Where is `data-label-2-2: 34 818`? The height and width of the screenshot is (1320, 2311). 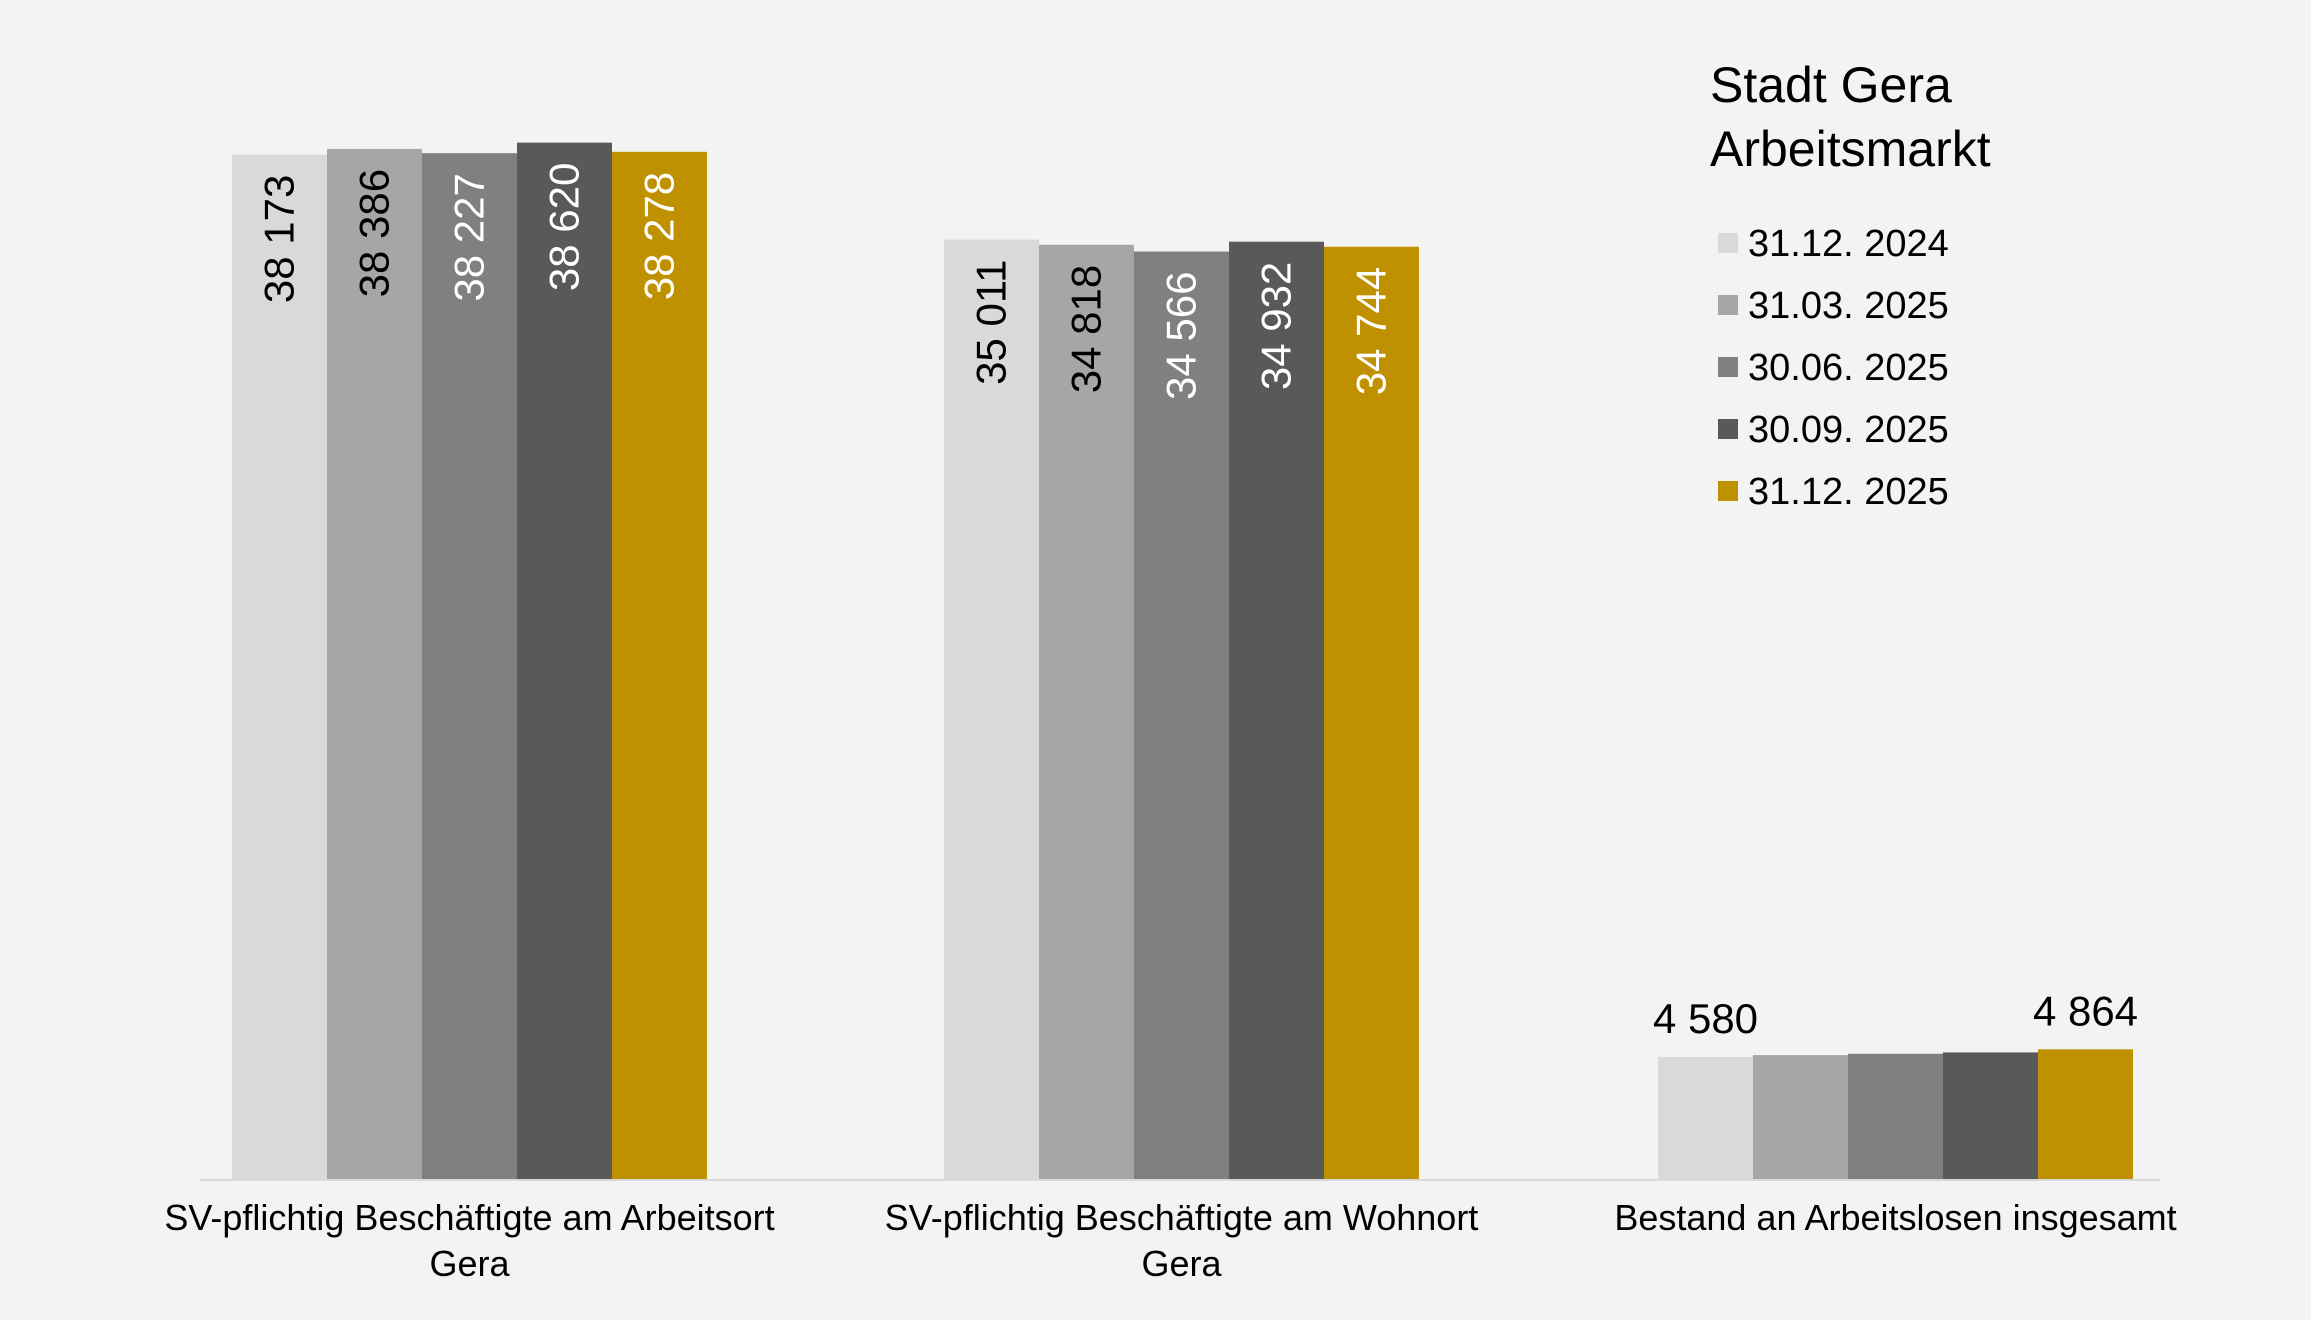
data-label-2-2: 34 818 is located at coordinates (1086, 329).